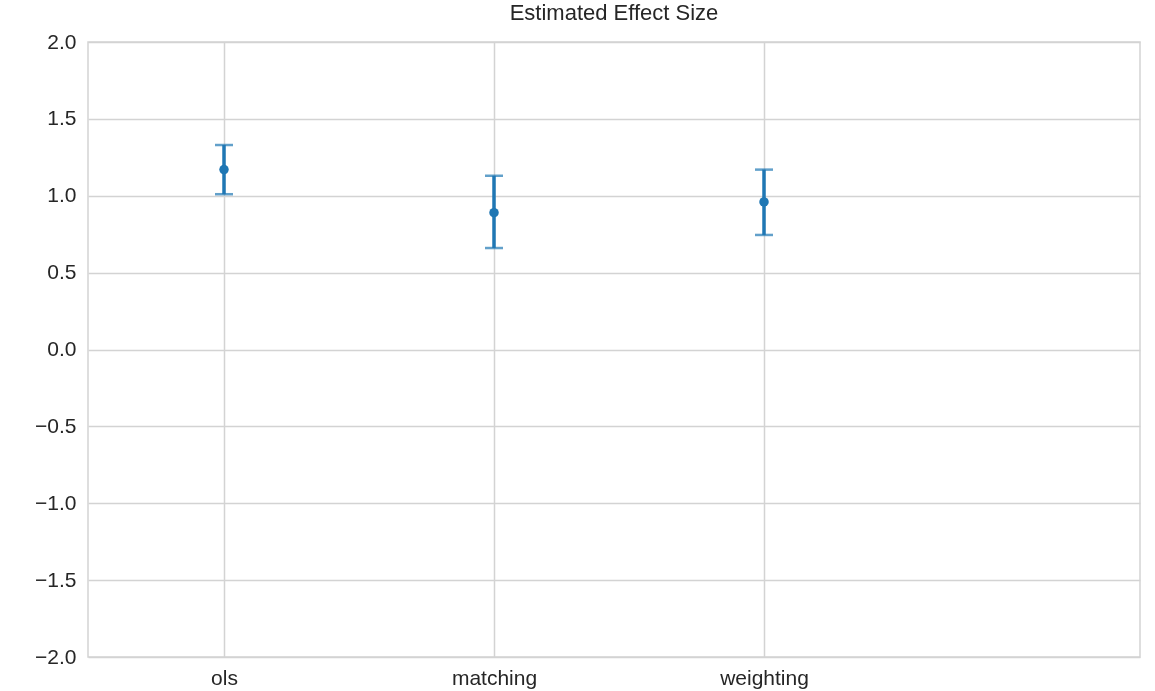 This screenshot has width=1155, height=691. I want to click on y-tick-label: 2.0, so click(62, 41).